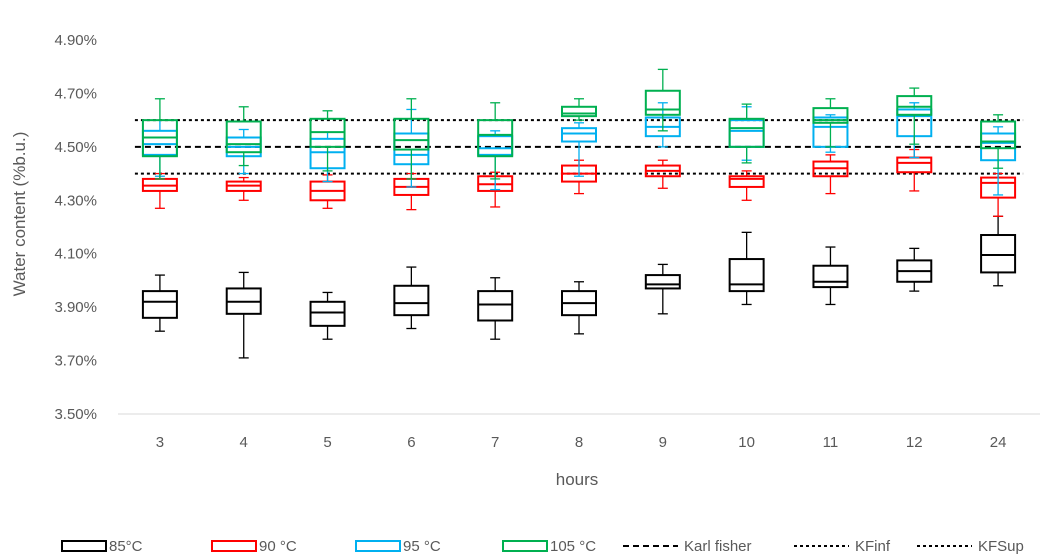 The image size is (1047, 557). I want to click on legend-label: 95 °C, so click(422, 546).